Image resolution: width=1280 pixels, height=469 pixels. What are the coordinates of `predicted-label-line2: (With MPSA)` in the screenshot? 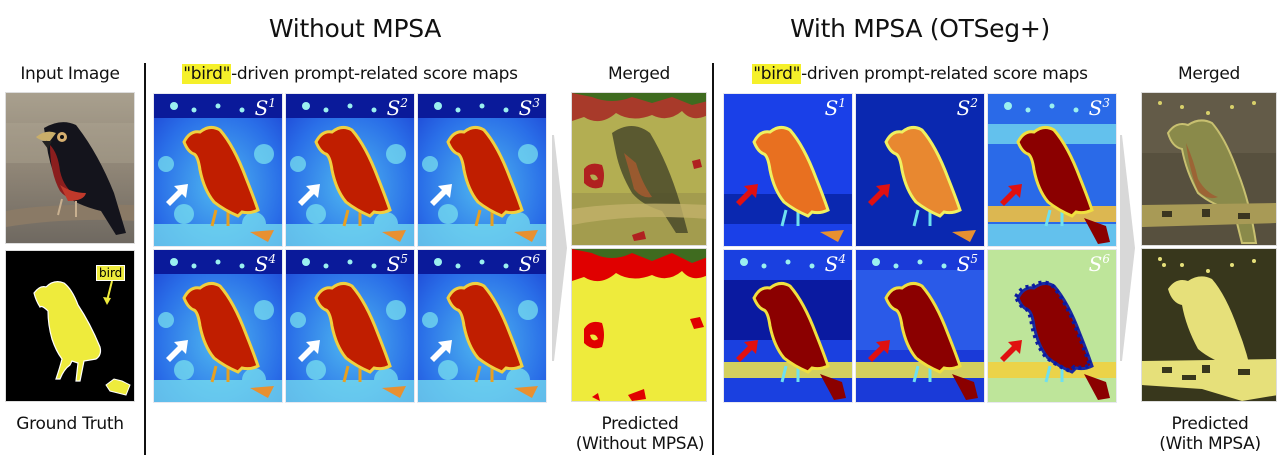 It's located at (1210, 444).